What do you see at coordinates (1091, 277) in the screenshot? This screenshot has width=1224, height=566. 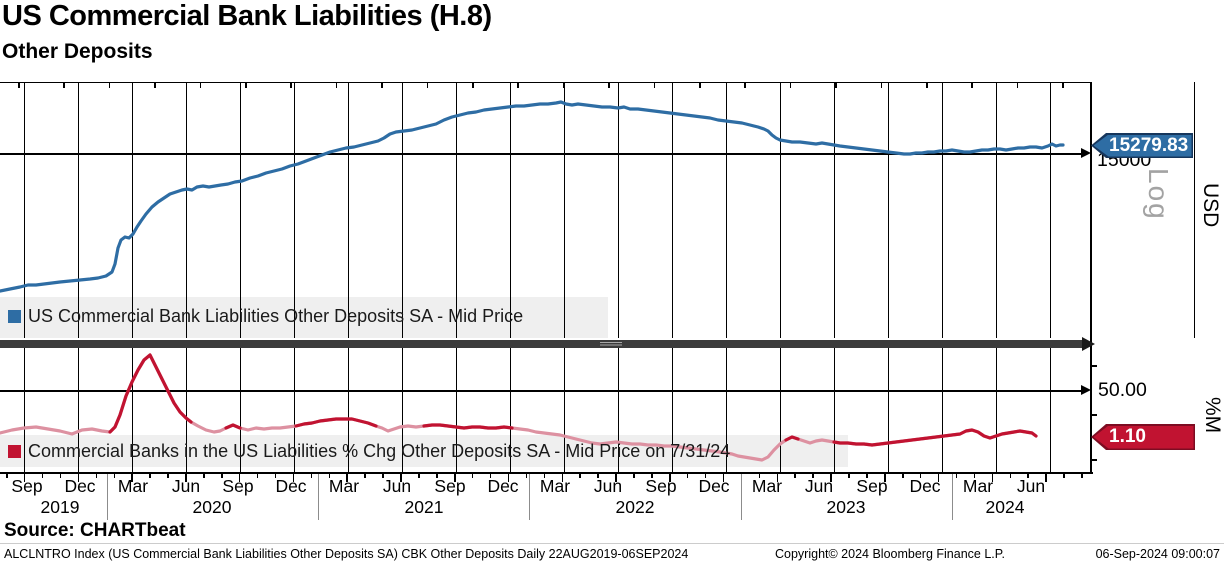 I see `right-axis-line` at bounding box center [1091, 277].